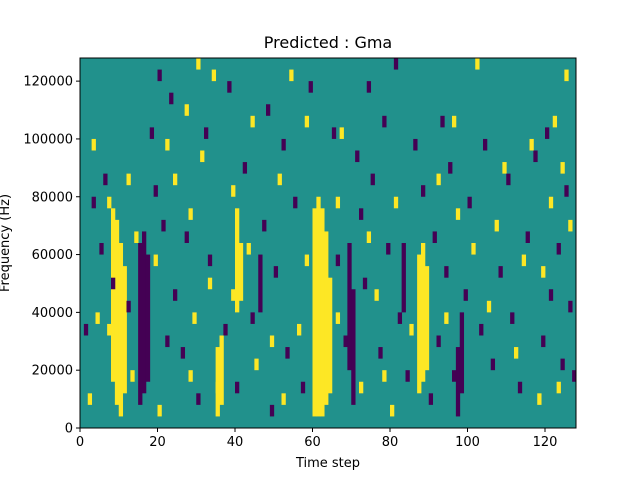 The width and height of the screenshot is (640, 480). I want to click on y-tick-label: 100000, so click(48, 139).